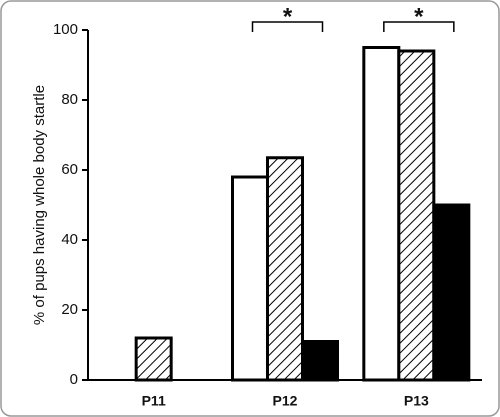  Describe the element at coordinates (154, 401) in the screenshot. I see `x-tick-label: P11` at that location.